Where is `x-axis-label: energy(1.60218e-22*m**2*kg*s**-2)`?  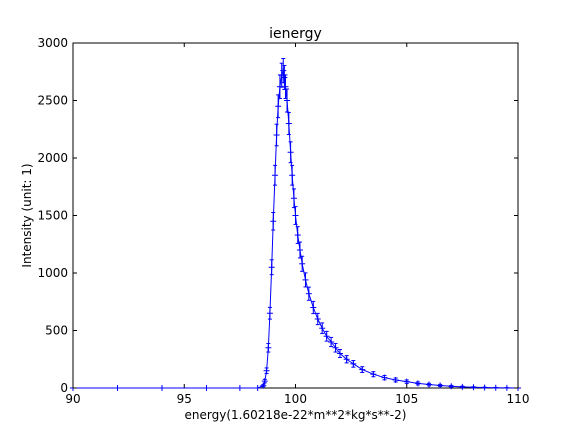
x-axis-label: energy(1.60218e-22*m**2*kg*s**-2) is located at coordinates (296, 415).